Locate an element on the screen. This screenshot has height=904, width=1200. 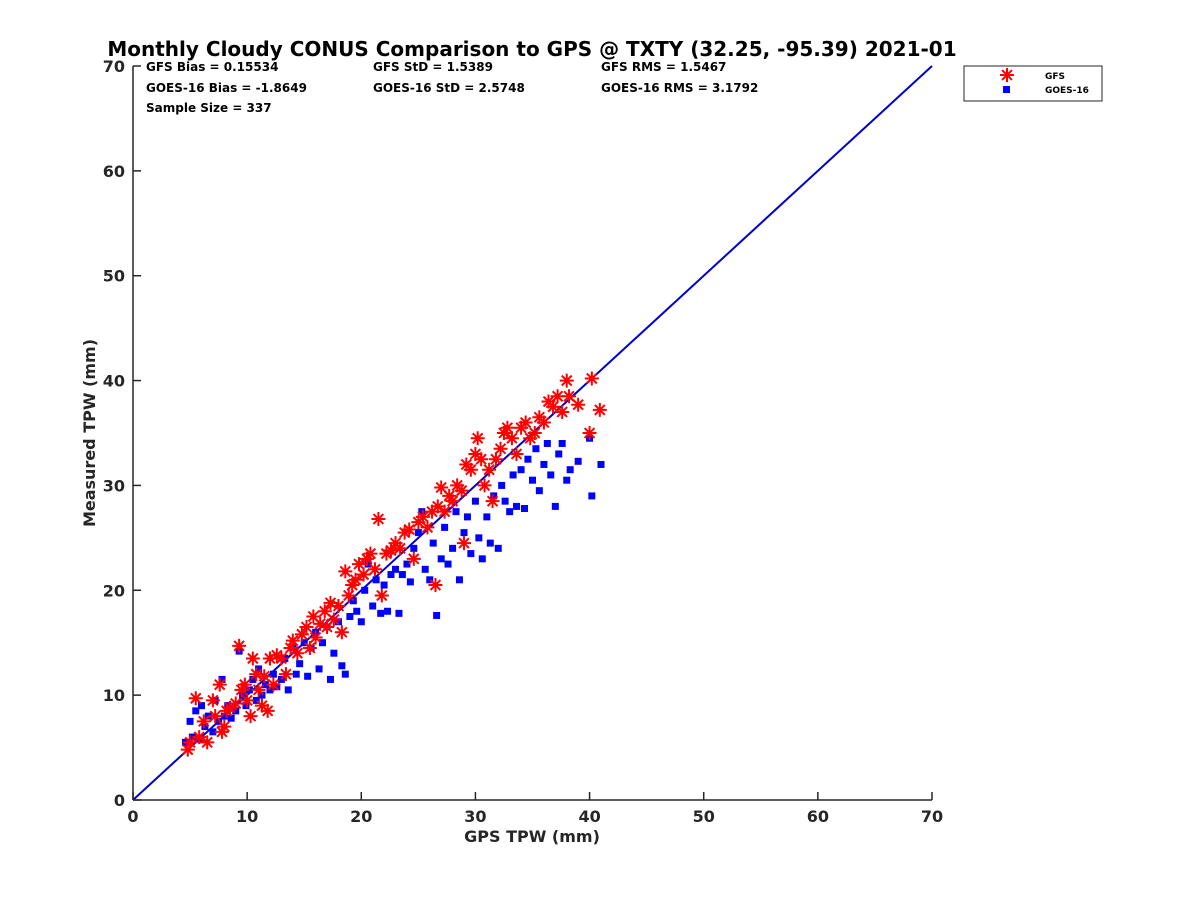
x-tick-label: 0 is located at coordinates (132, 816).